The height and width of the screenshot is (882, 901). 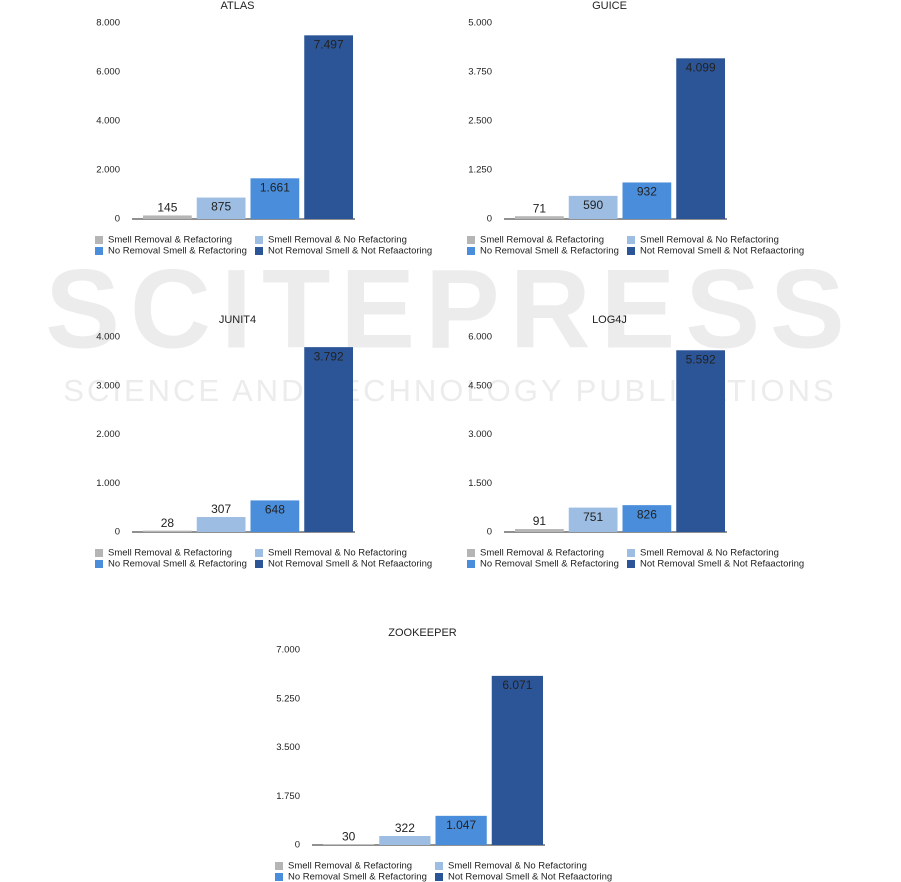 I want to click on data-label: 1.047, so click(x=461, y=825).